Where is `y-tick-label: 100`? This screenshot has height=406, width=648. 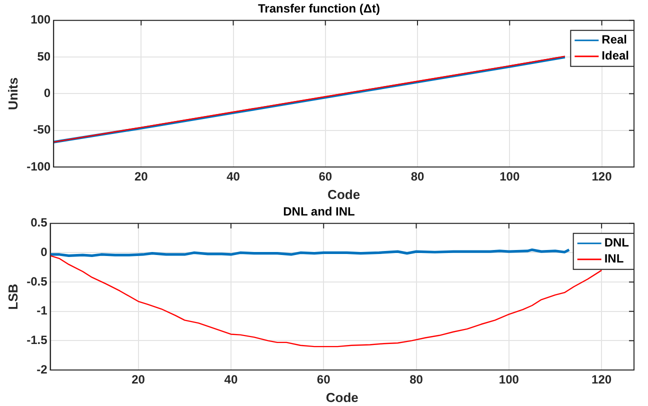
y-tick-label: 100 is located at coordinates (40, 19).